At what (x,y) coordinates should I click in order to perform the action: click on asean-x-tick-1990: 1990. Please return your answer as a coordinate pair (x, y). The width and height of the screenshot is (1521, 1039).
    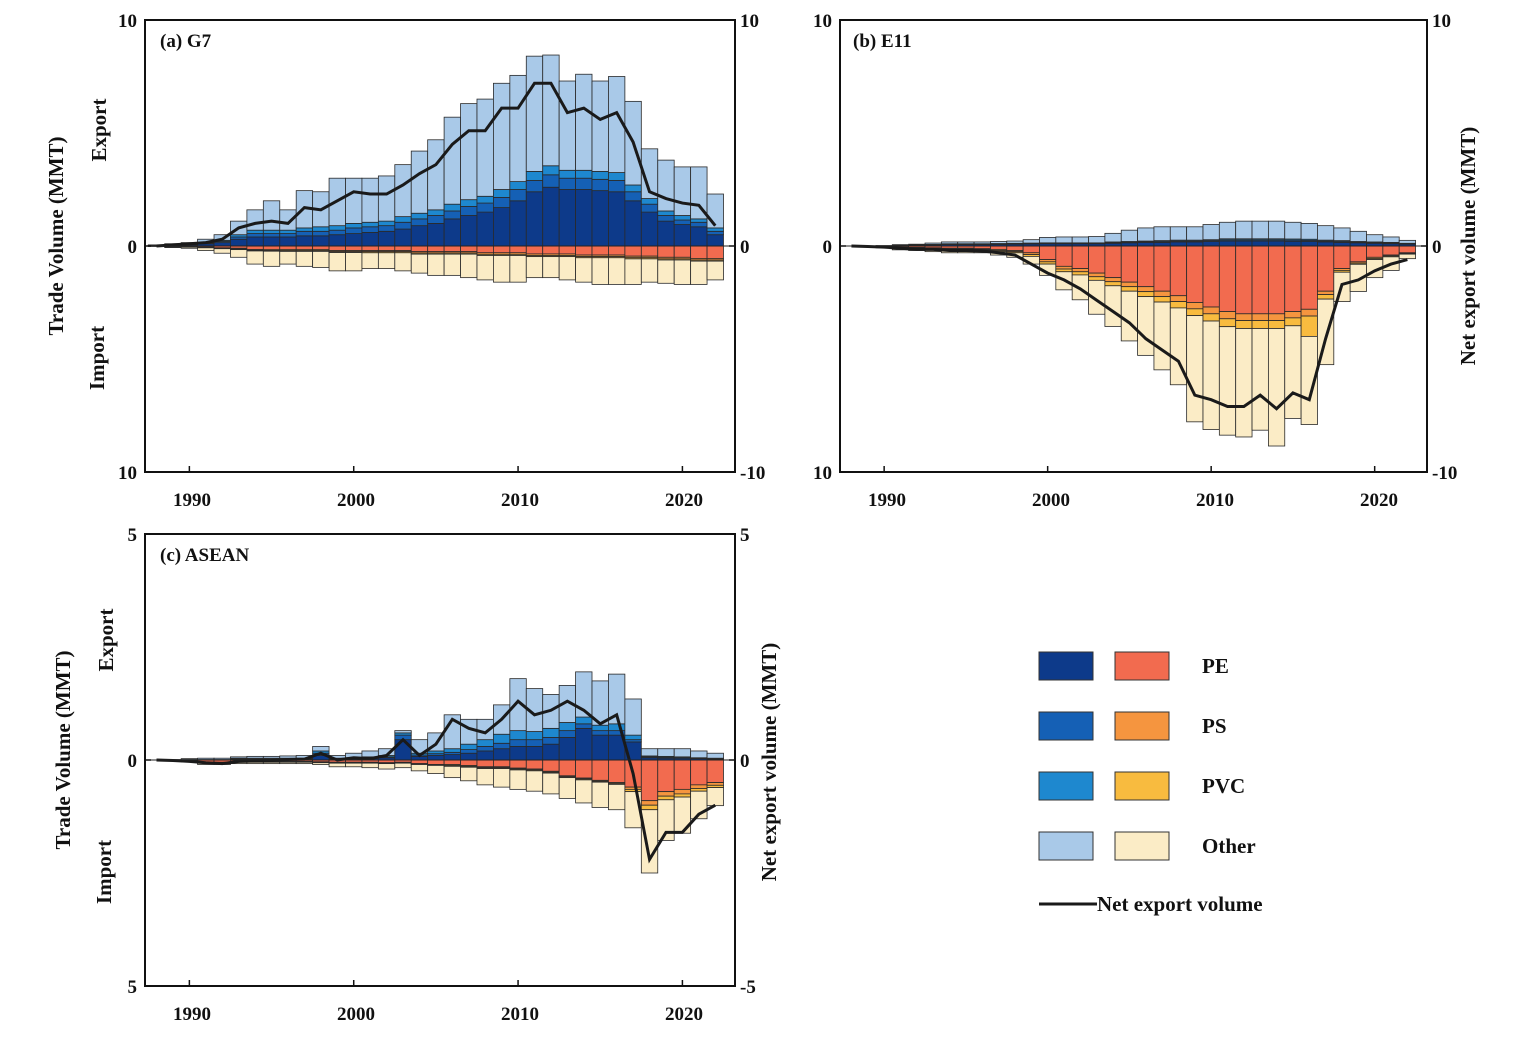
    Looking at the image, I should click on (192, 1014).